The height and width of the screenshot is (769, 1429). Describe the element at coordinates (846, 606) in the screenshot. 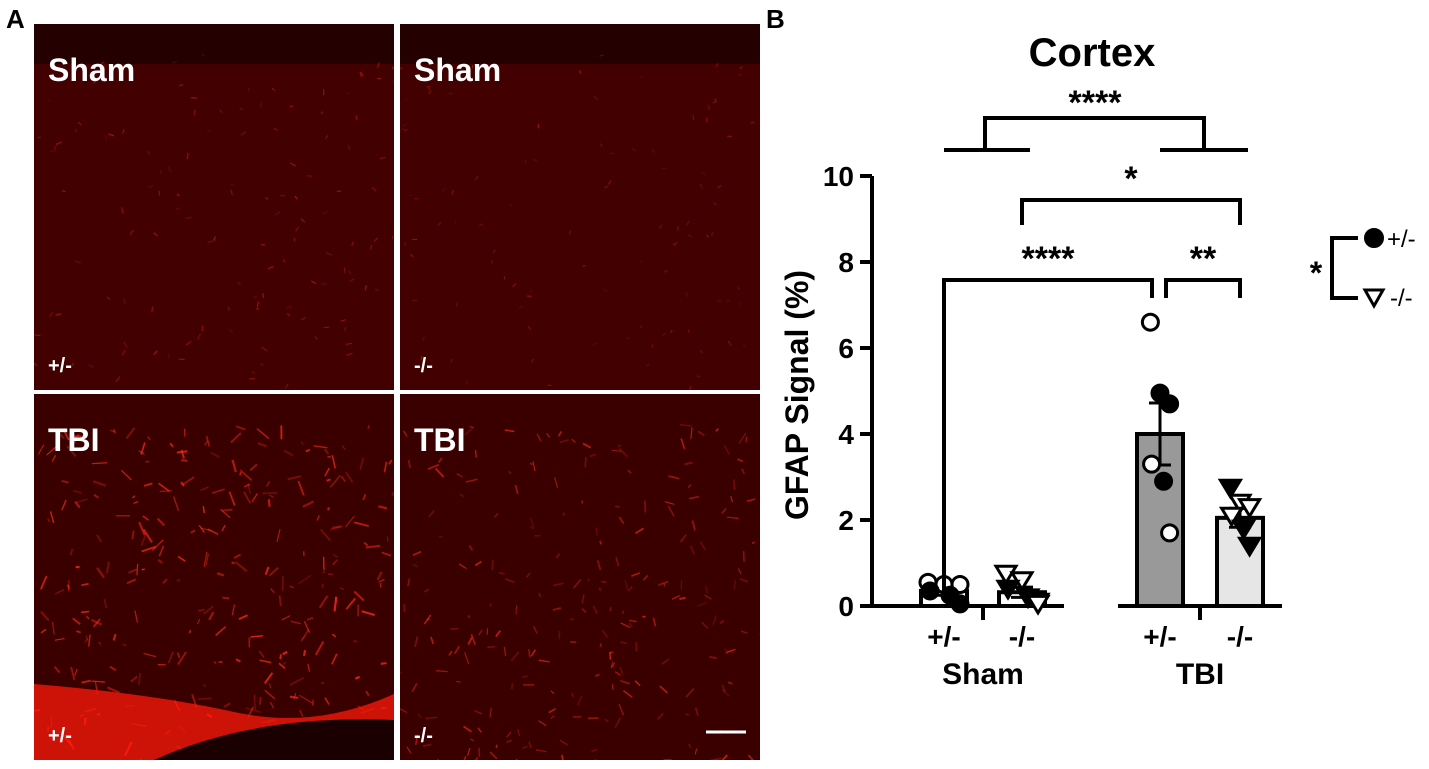

I see `y-tick-label: 0` at that location.